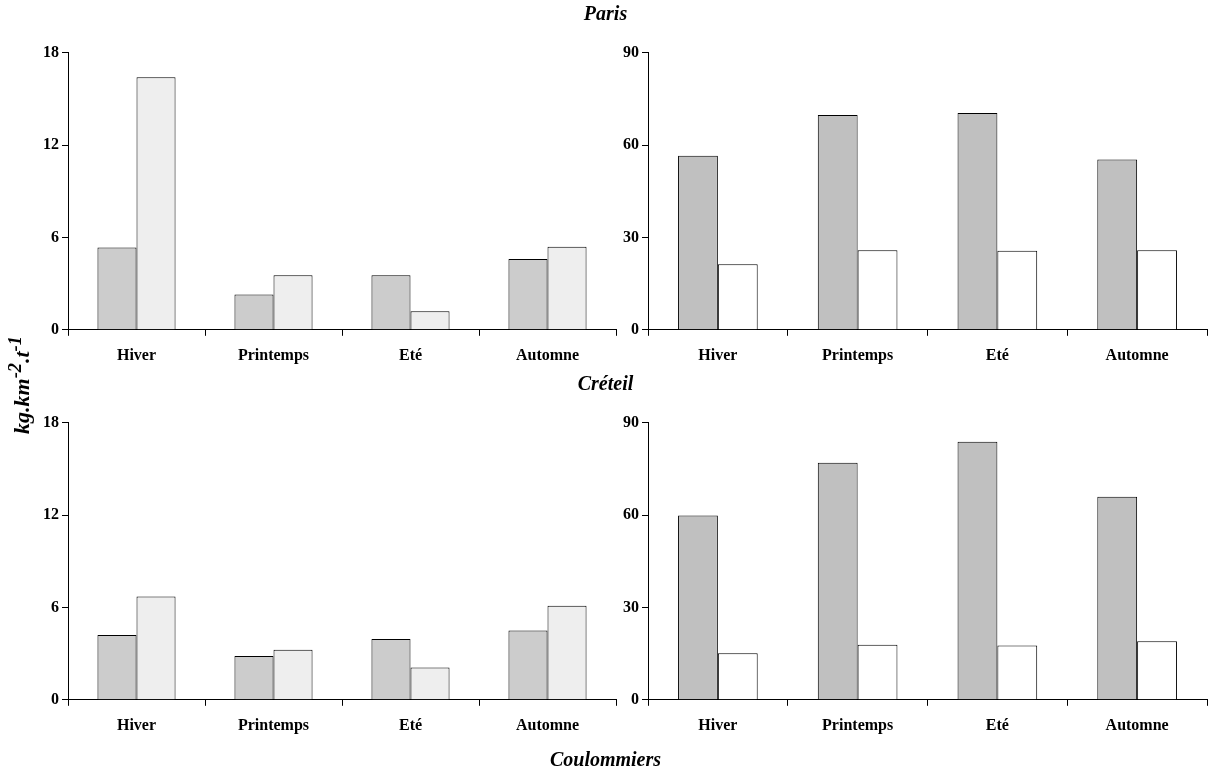 The width and height of the screenshot is (1211, 775). Describe the element at coordinates (605, 13) in the screenshot. I see `chart-title: Paris` at that location.